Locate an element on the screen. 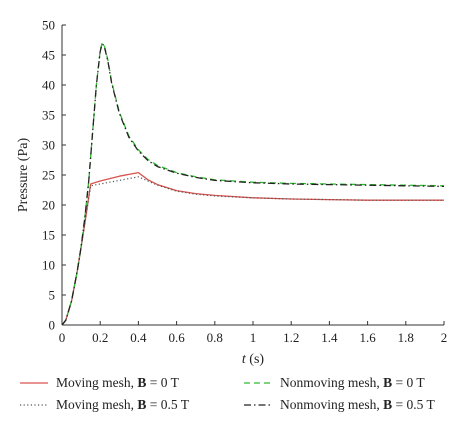 This screenshot has height=434, width=474. y-tick-label: 10 is located at coordinates (48, 265).